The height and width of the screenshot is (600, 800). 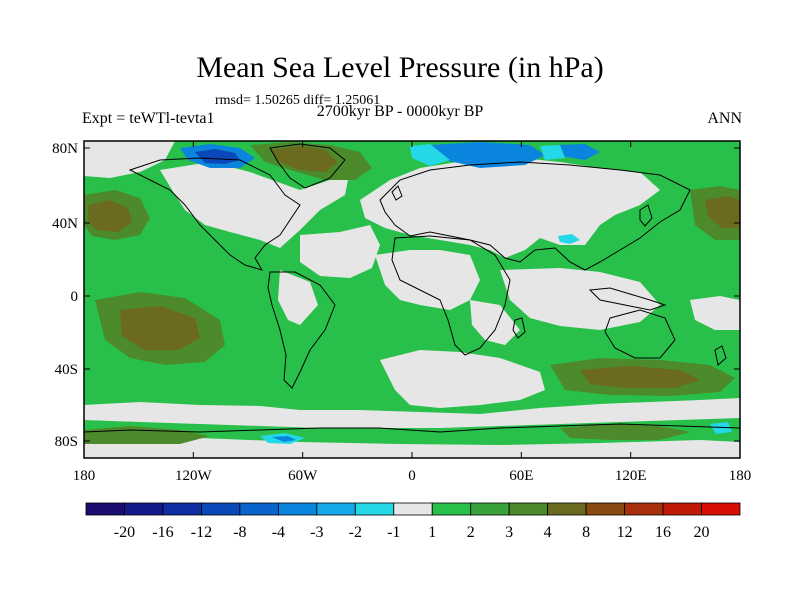 I want to click on lat-tick-label: 40S, so click(x=66, y=370).